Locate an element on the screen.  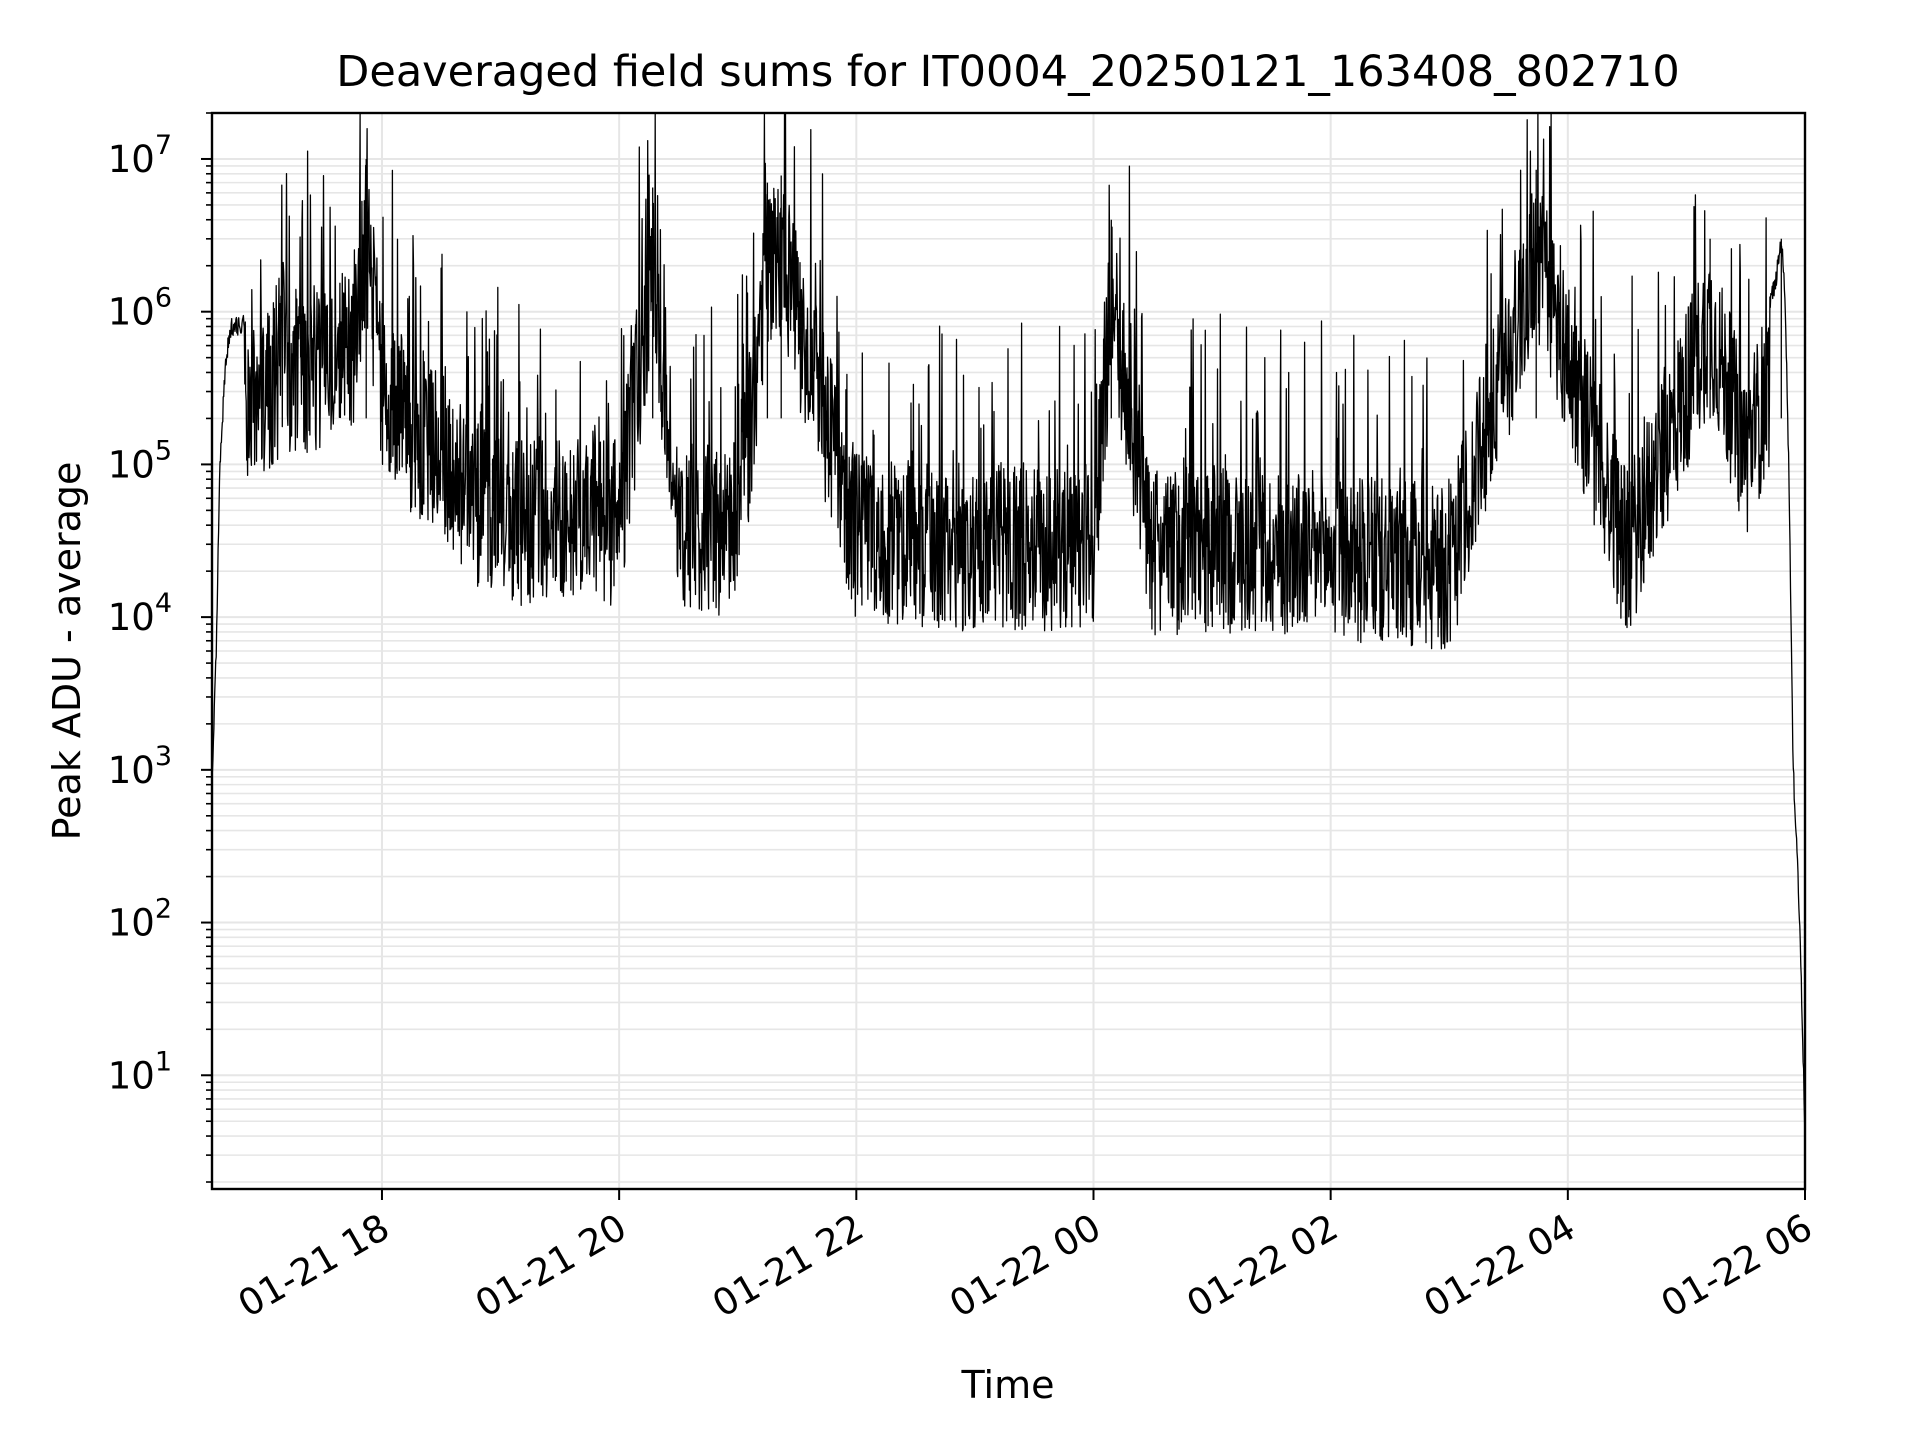
x-tick-label: 01-21 22 is located at coordinates (788, 1266).